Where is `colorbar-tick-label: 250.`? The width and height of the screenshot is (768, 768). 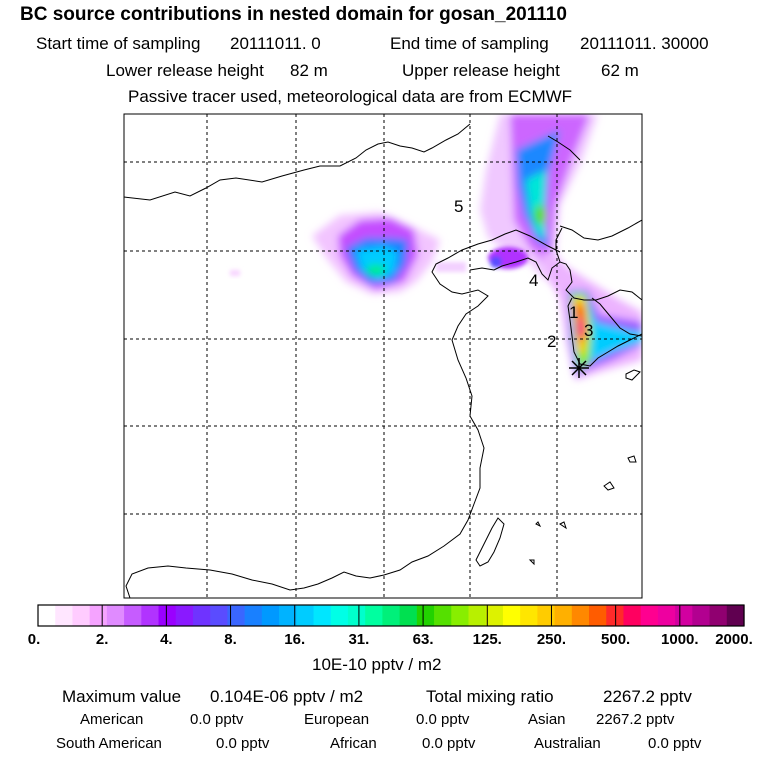
colorbar-tick-label: 250. is located at coordinates (551, 639).